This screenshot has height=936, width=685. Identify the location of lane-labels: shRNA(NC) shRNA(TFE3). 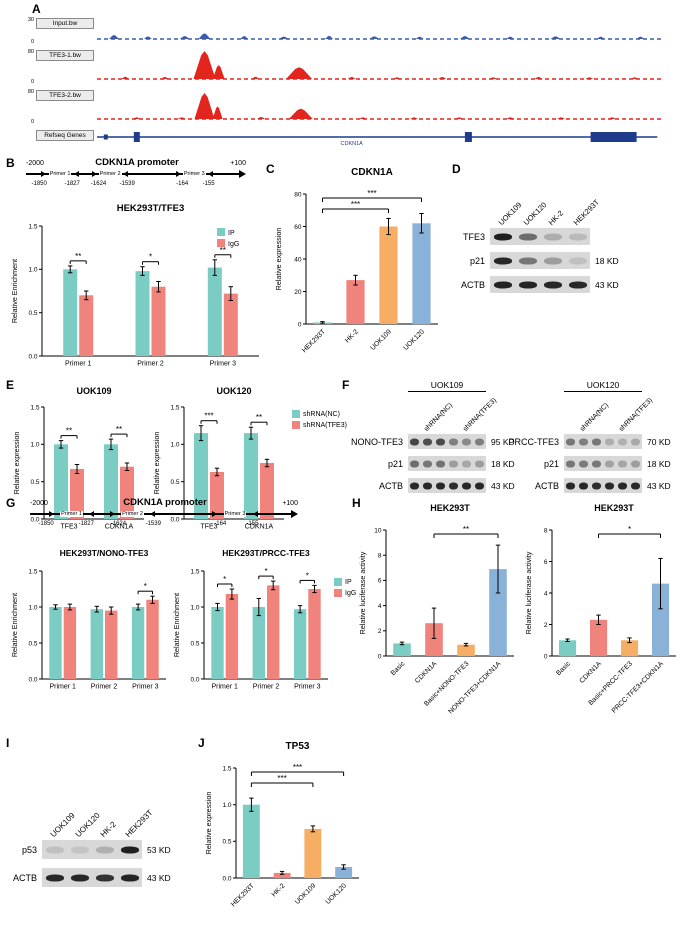
(453, 414).